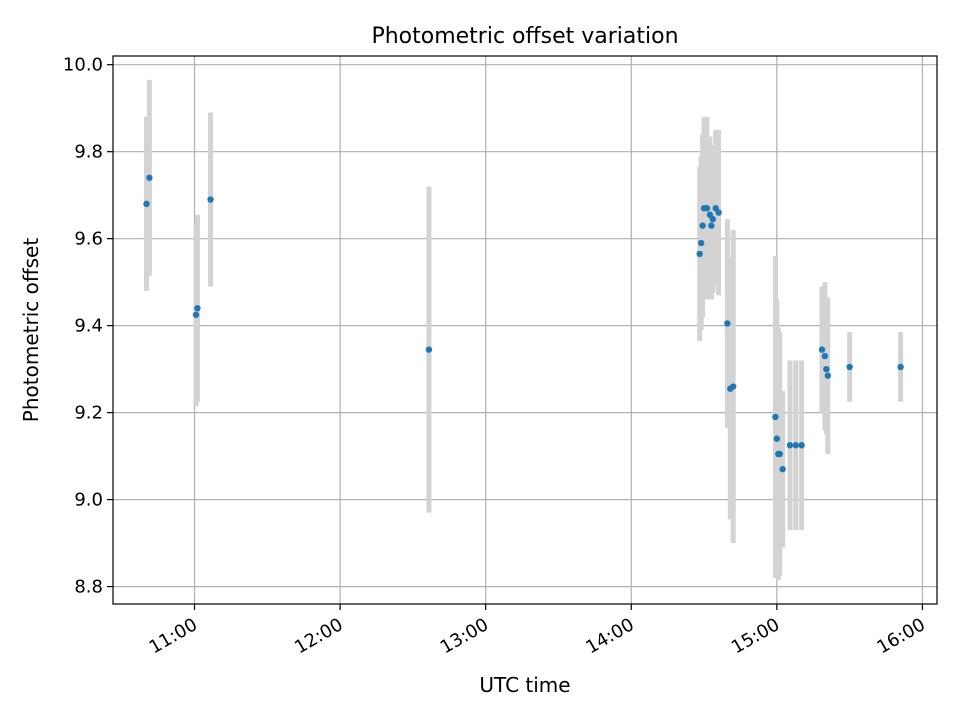 The image size is (960, 720). Describe the element at coordinates (88, 587) in the screenshot. I see `y-tick-label: 8.8` at that location.